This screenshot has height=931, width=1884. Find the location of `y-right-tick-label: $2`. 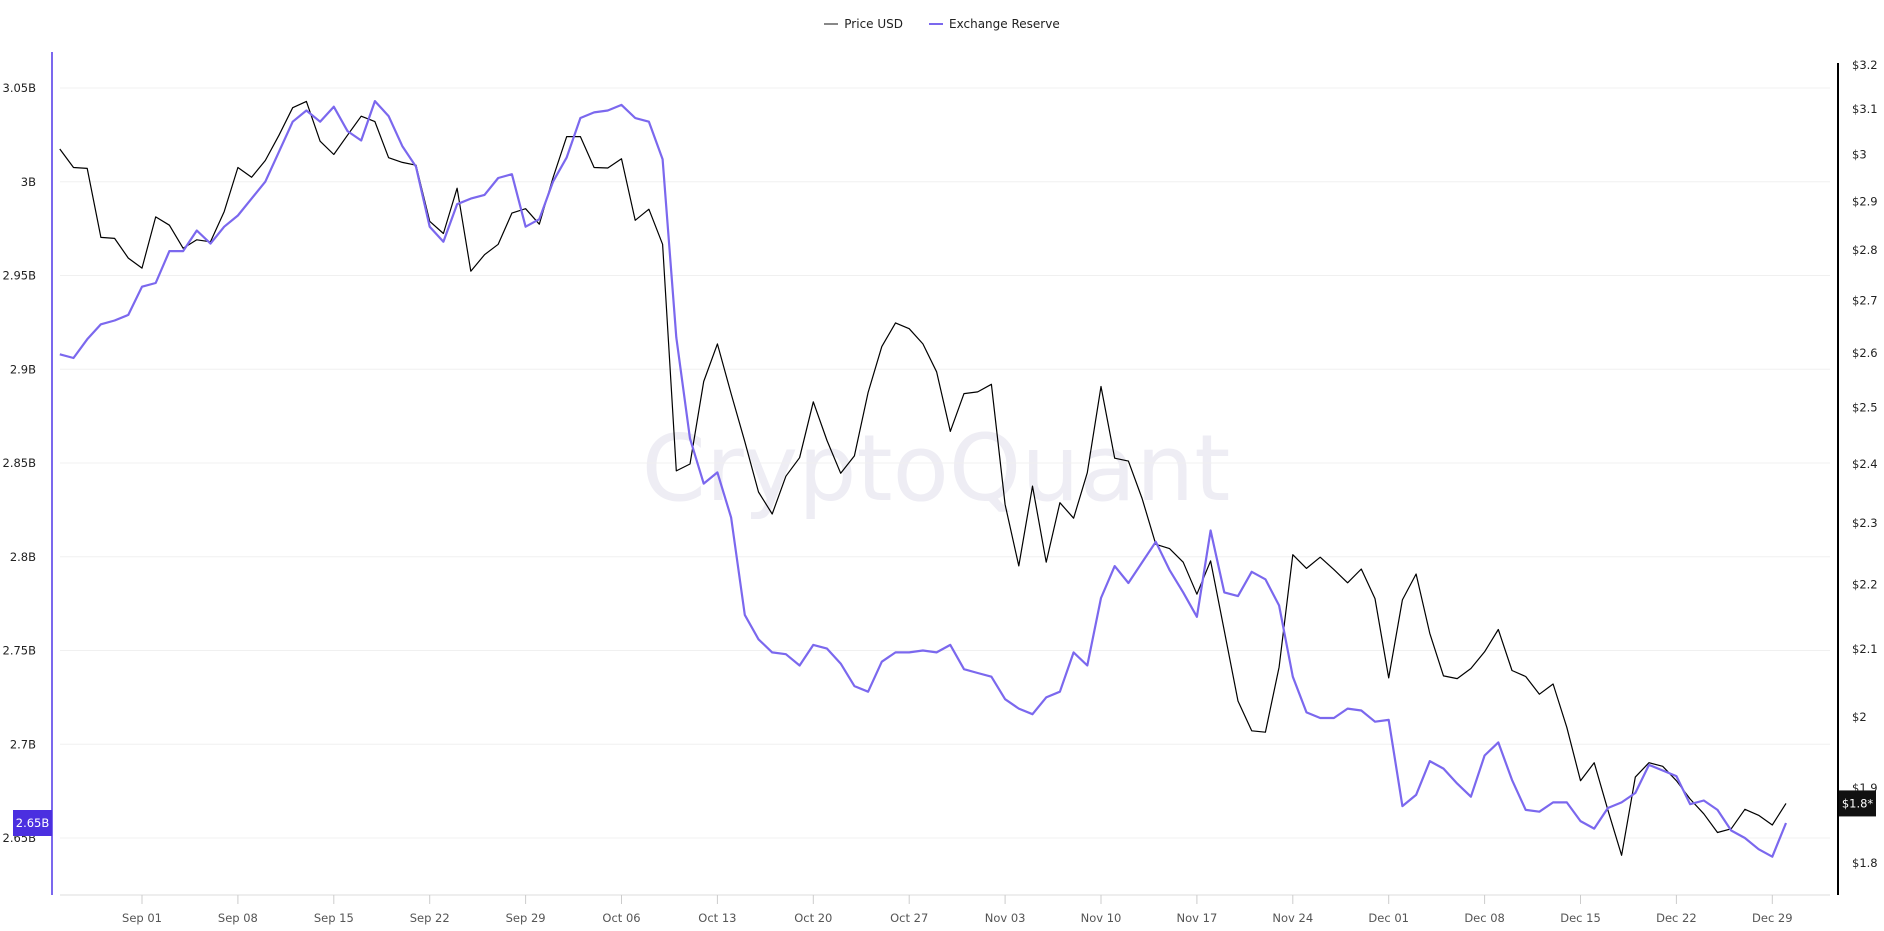

y-right-tick-label: $2 is located at coordinates (1859, 717).